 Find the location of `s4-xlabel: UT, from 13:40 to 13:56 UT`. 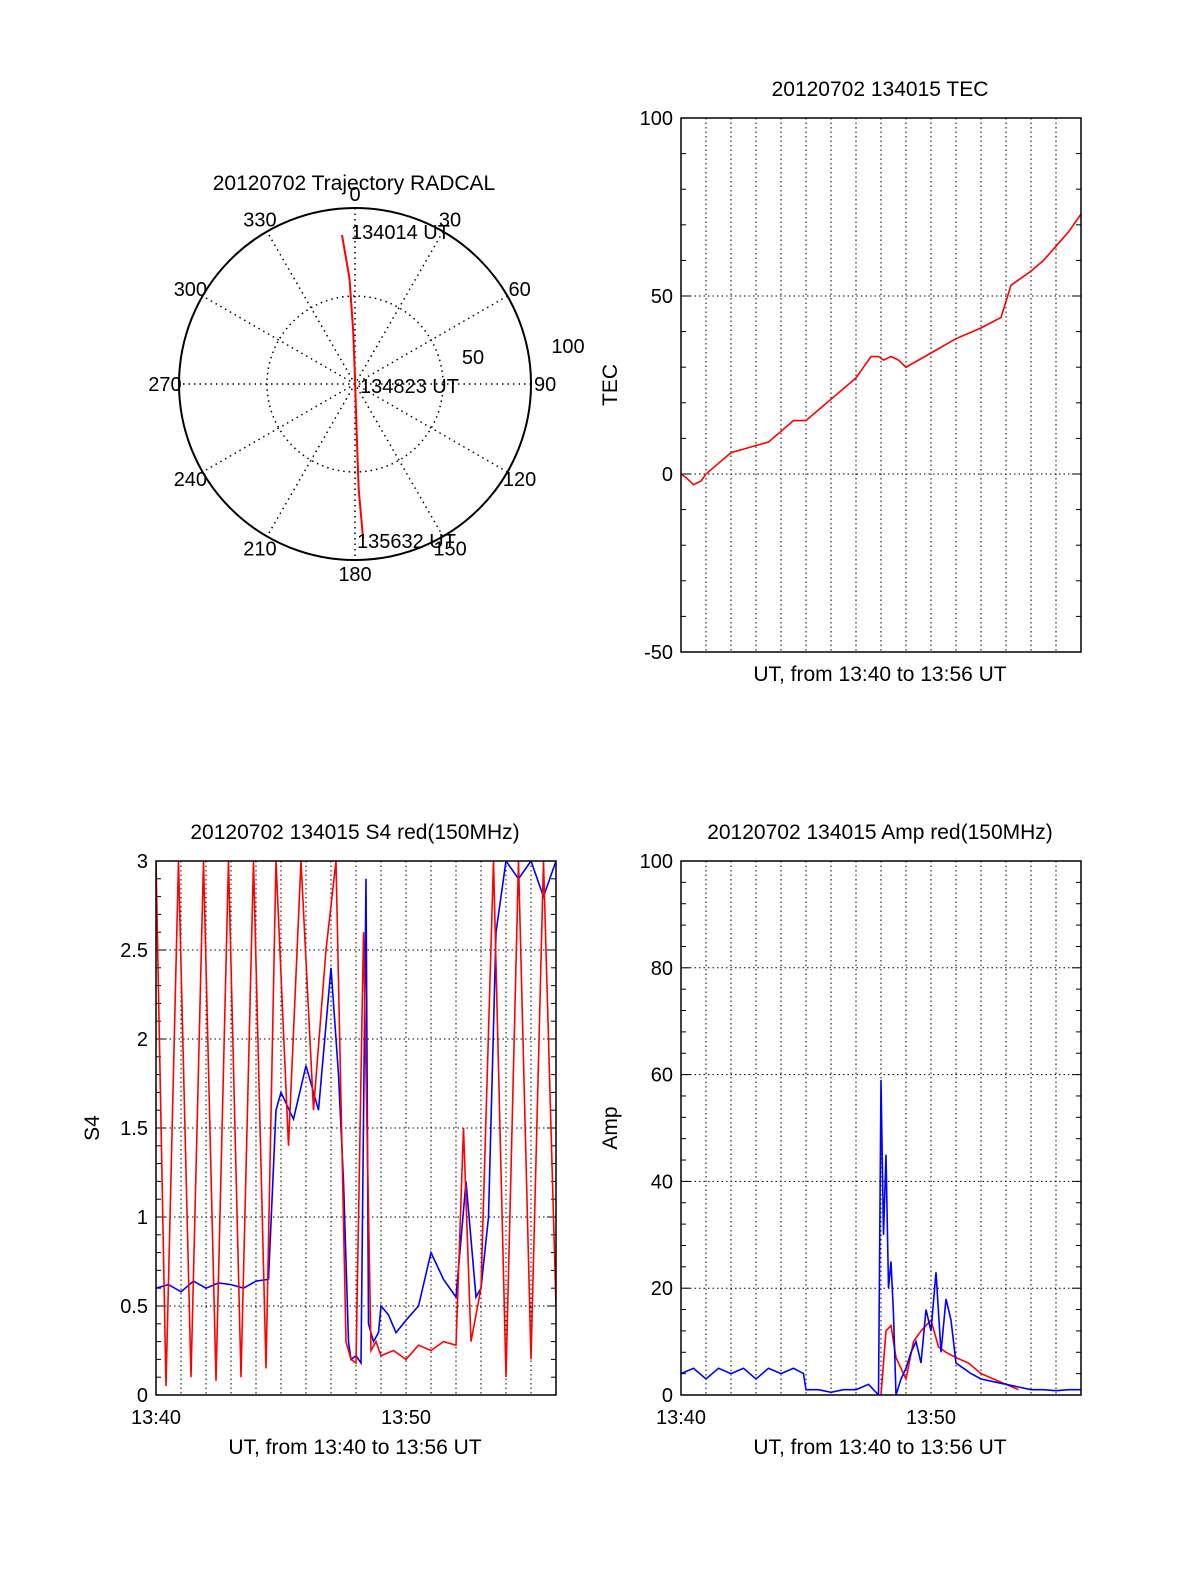

s4-xlabel: UT, from 13:40 to 13:56 UT is located at coordinates (354, 1447).